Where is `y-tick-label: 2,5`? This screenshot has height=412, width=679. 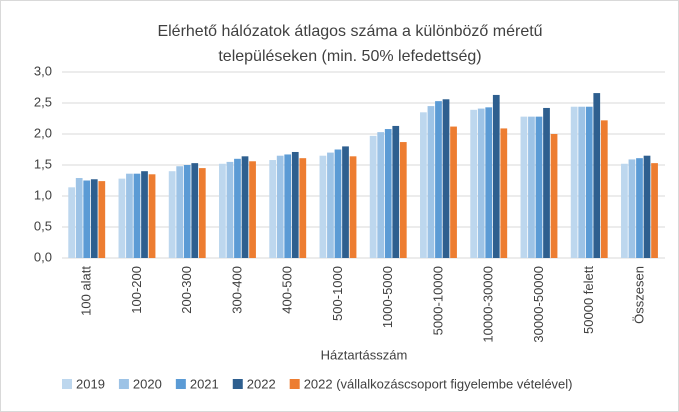 y-tick-label: 2,5 is located at coordinates (43, 101).